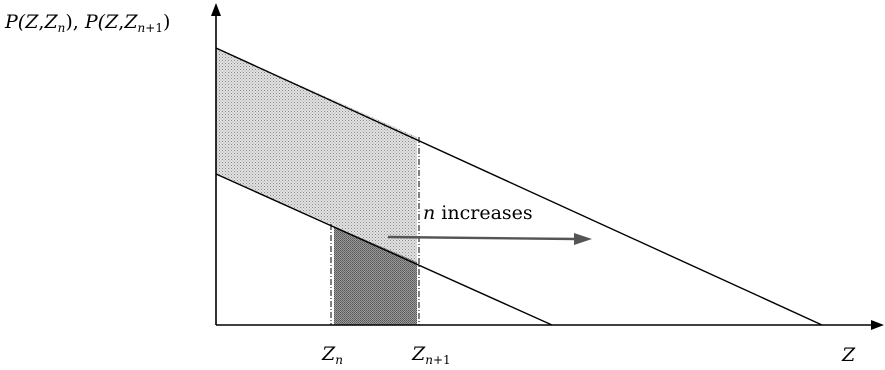  What do you see at coordinates (482, 238) in the screenshot?
I see `shift-arrow` at bounding box center [482, 238].